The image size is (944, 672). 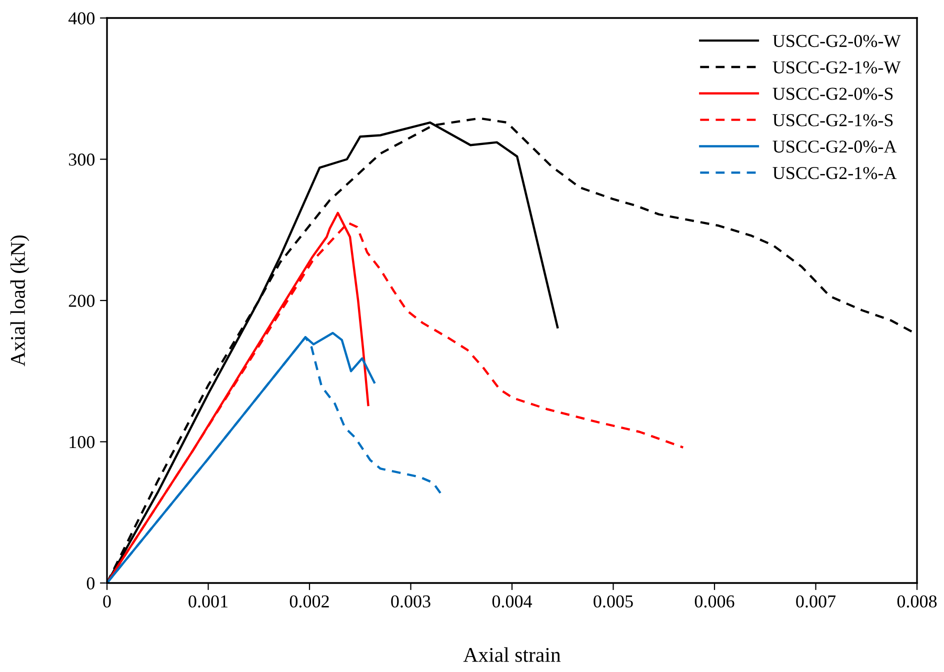 I want to click on x-tick-label: 0.001, so click(x=208, y=601).